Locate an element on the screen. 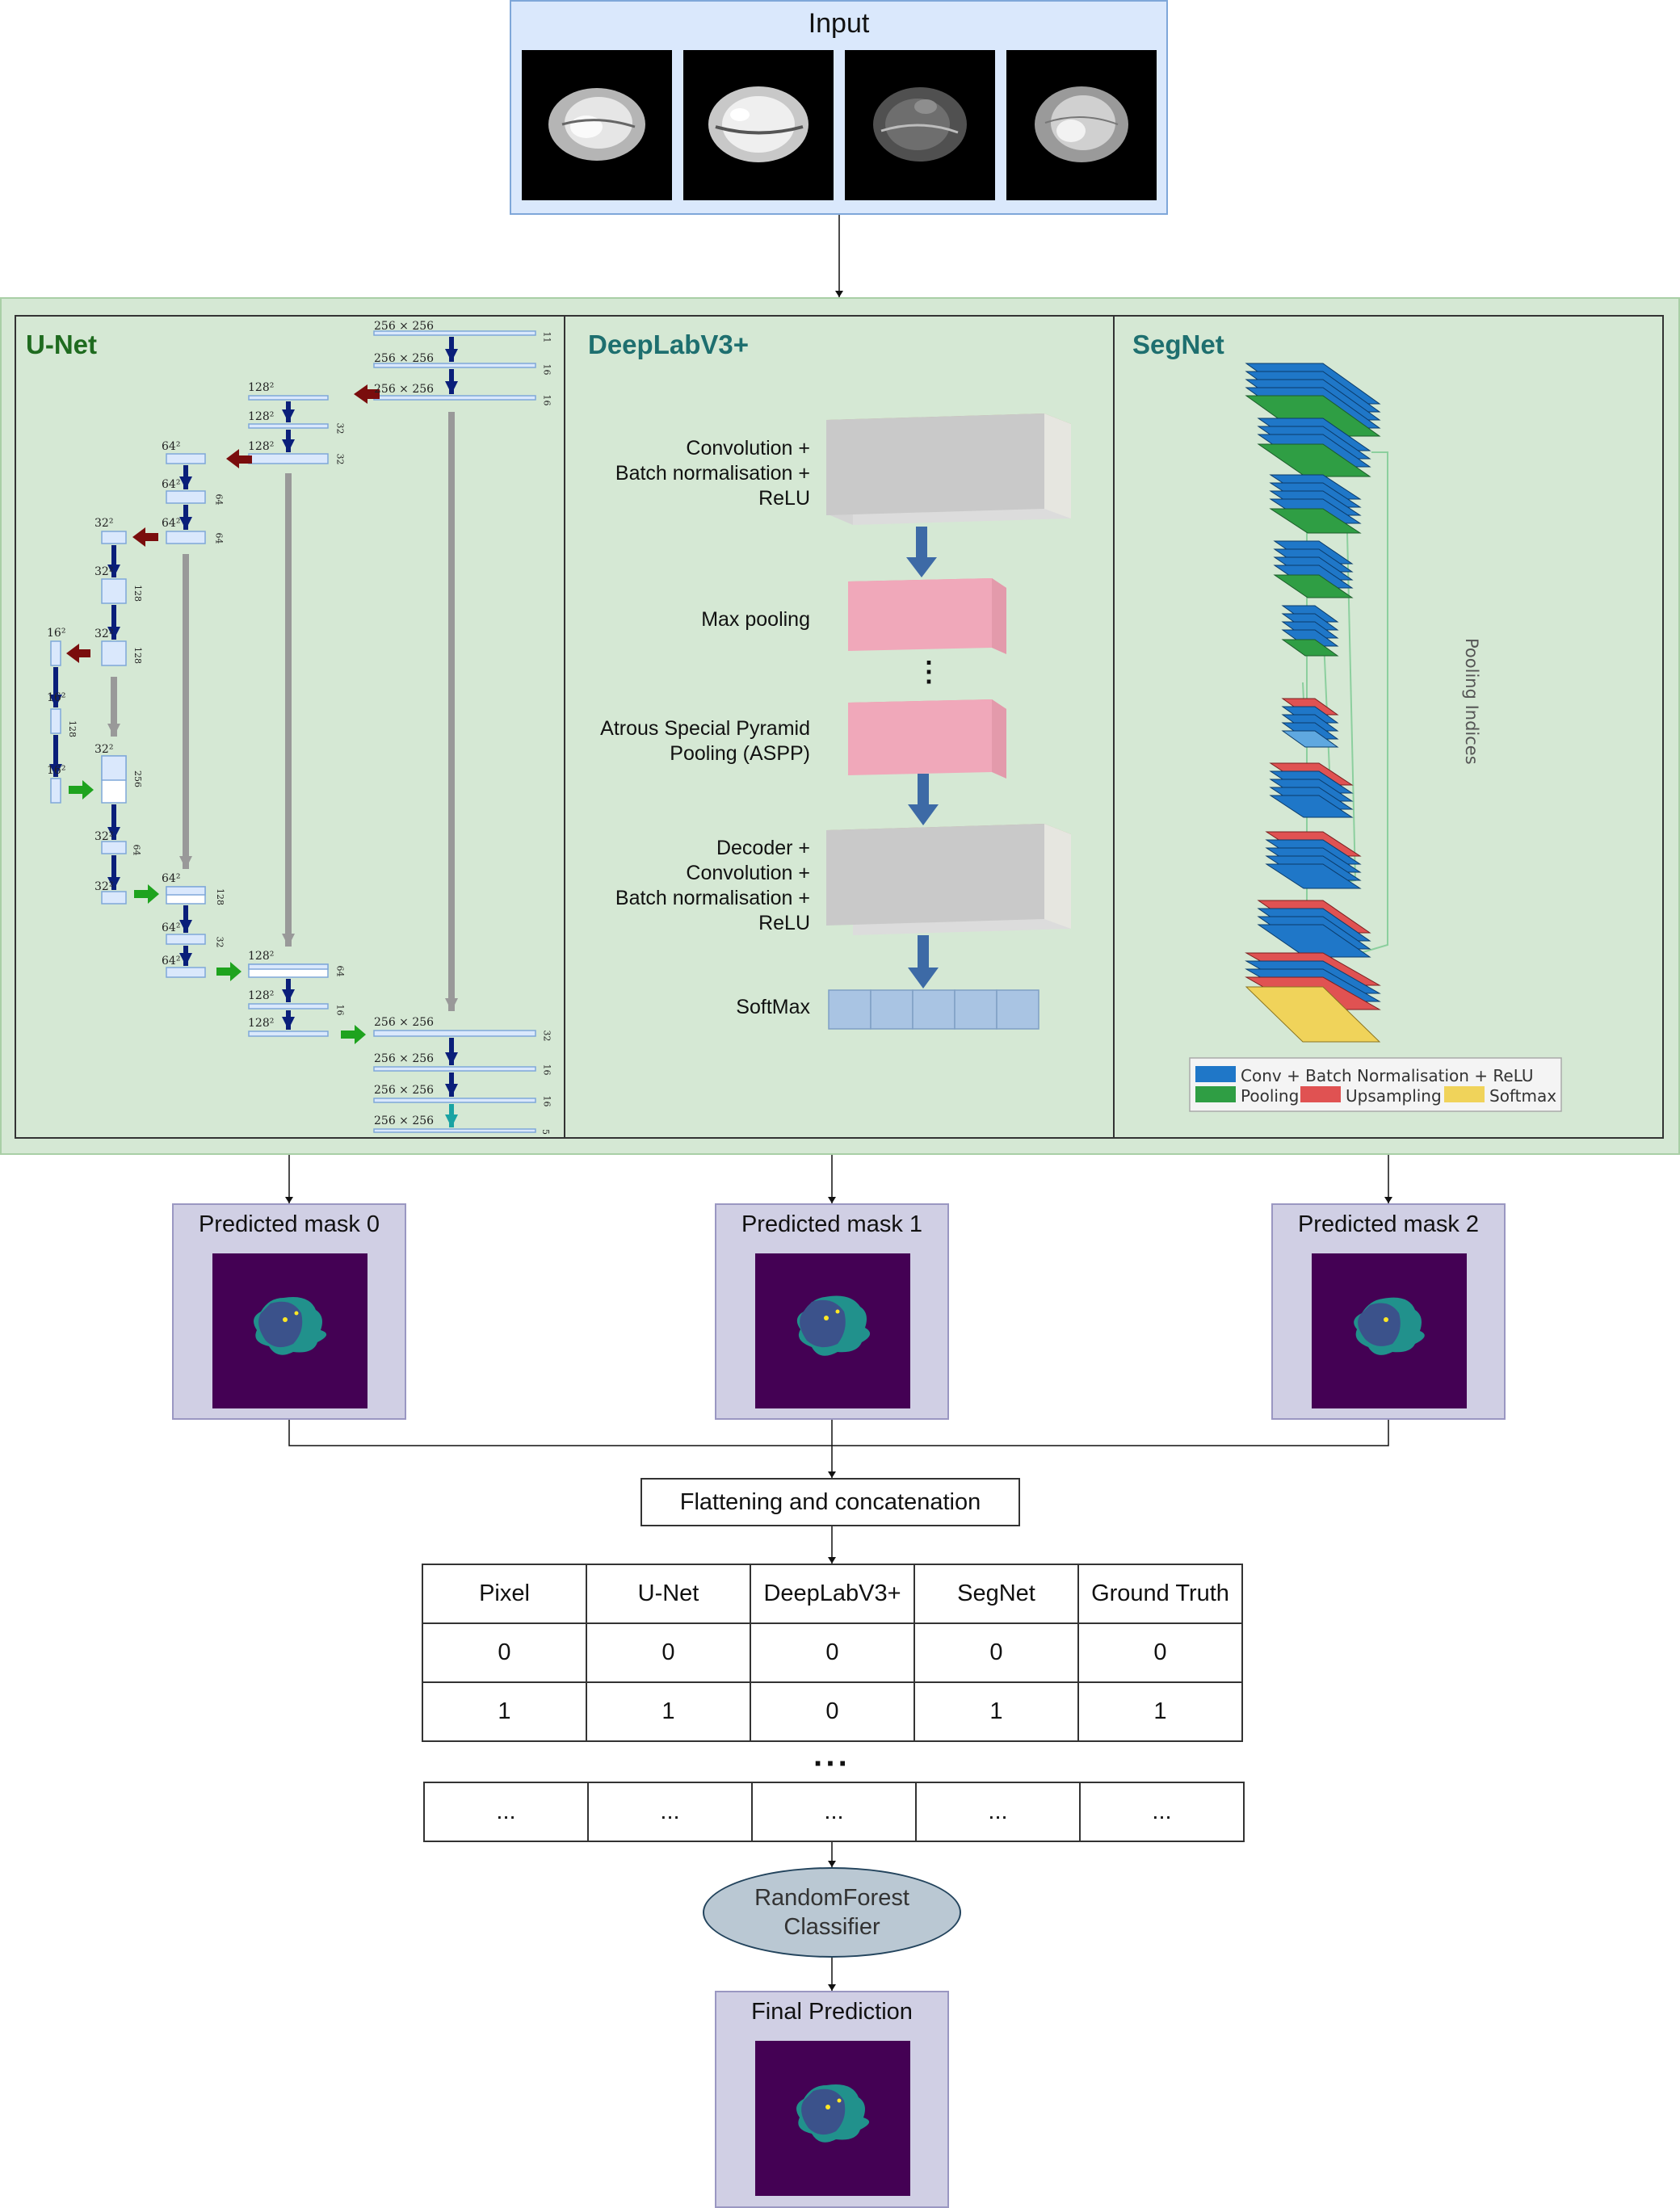  segnet-architecture is located at coordinates (1375, 737).